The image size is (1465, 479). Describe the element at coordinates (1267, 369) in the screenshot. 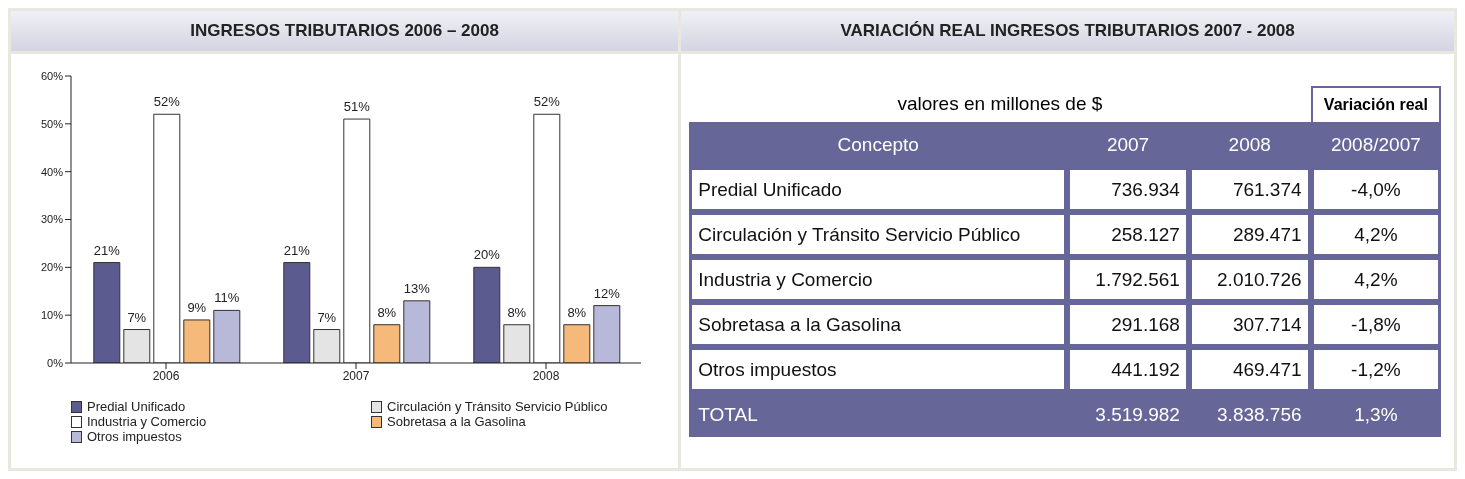

I see `text: 469.471` at that location.